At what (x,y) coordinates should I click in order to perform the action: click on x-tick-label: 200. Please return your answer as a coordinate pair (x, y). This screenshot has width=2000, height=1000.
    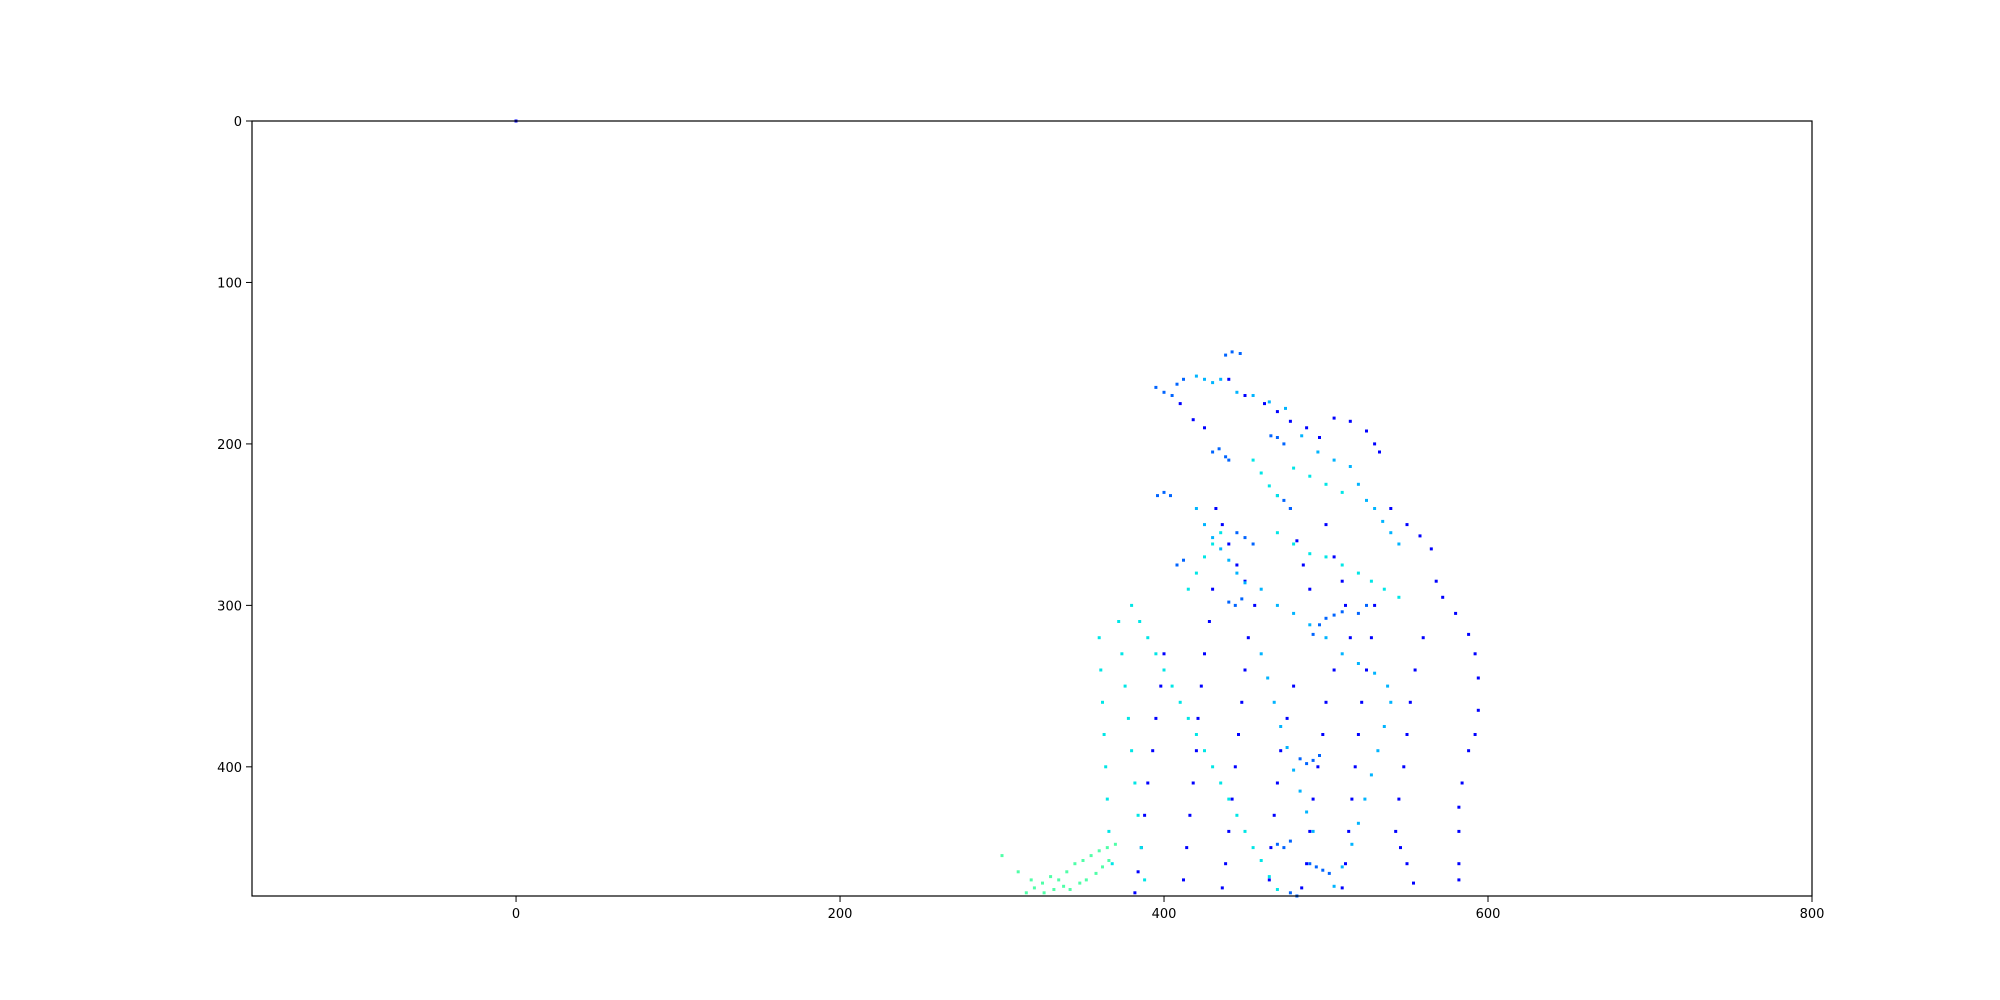
    Looking at the image, I should click on (840, 914).